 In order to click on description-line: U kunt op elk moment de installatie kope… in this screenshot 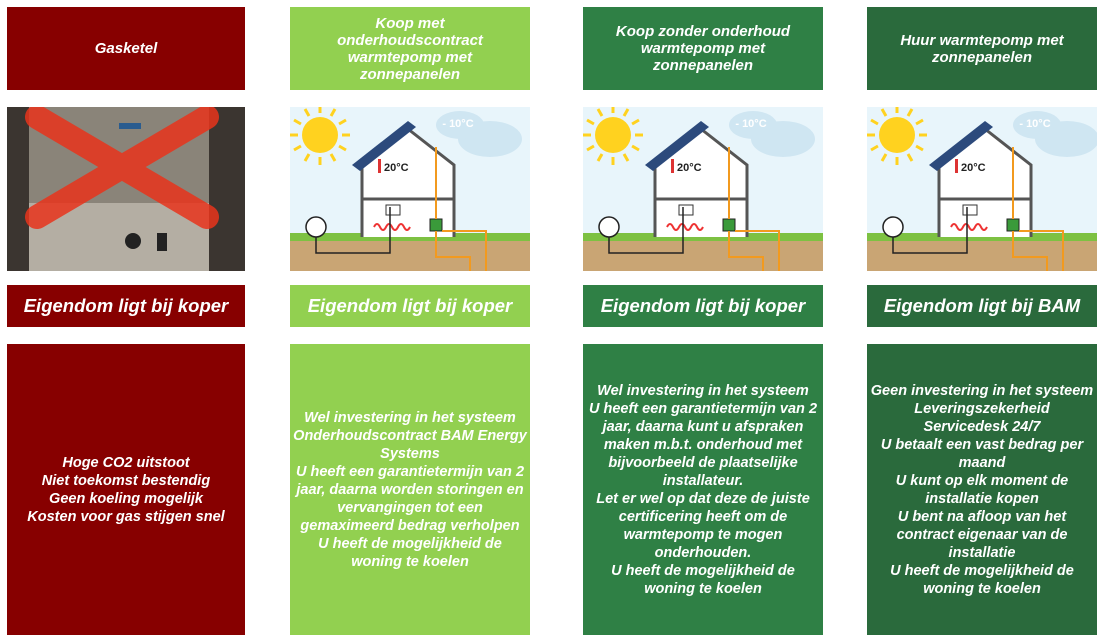, I will do `click(982, 489)`.